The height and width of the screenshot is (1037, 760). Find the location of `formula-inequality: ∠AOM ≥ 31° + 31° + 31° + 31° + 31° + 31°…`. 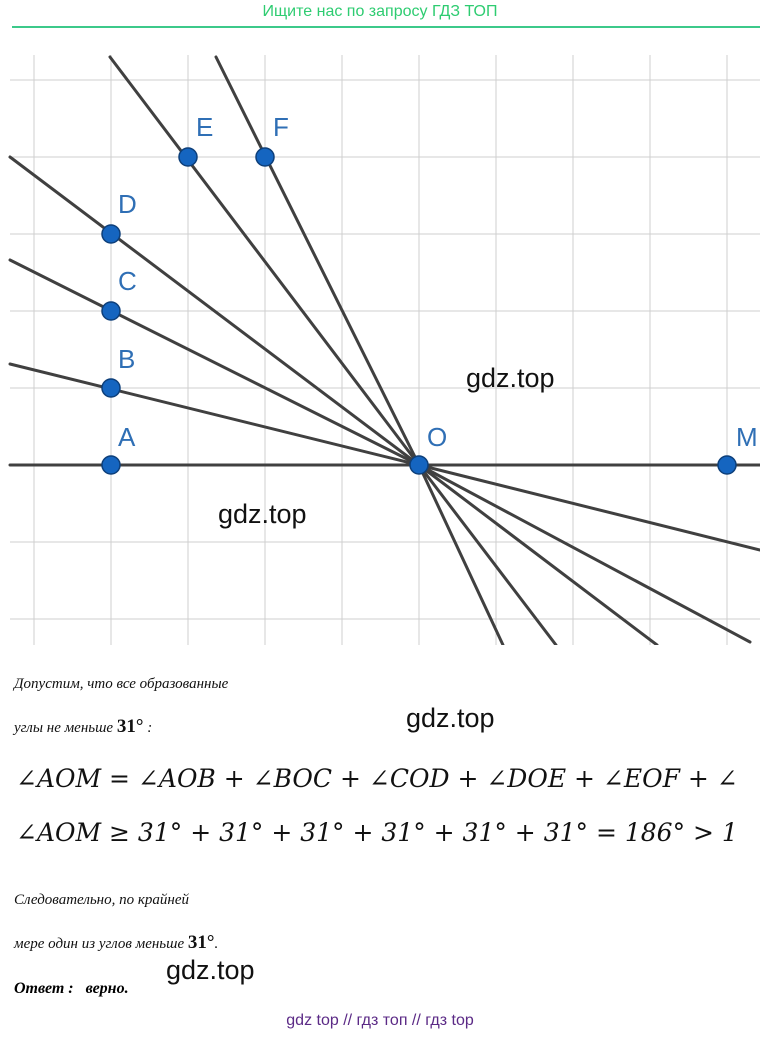

formula-inequality: ∠AOM ≥ 31° + 31° + 31° + 31° + 31° + 31°… is located at coordinates (377, 832).